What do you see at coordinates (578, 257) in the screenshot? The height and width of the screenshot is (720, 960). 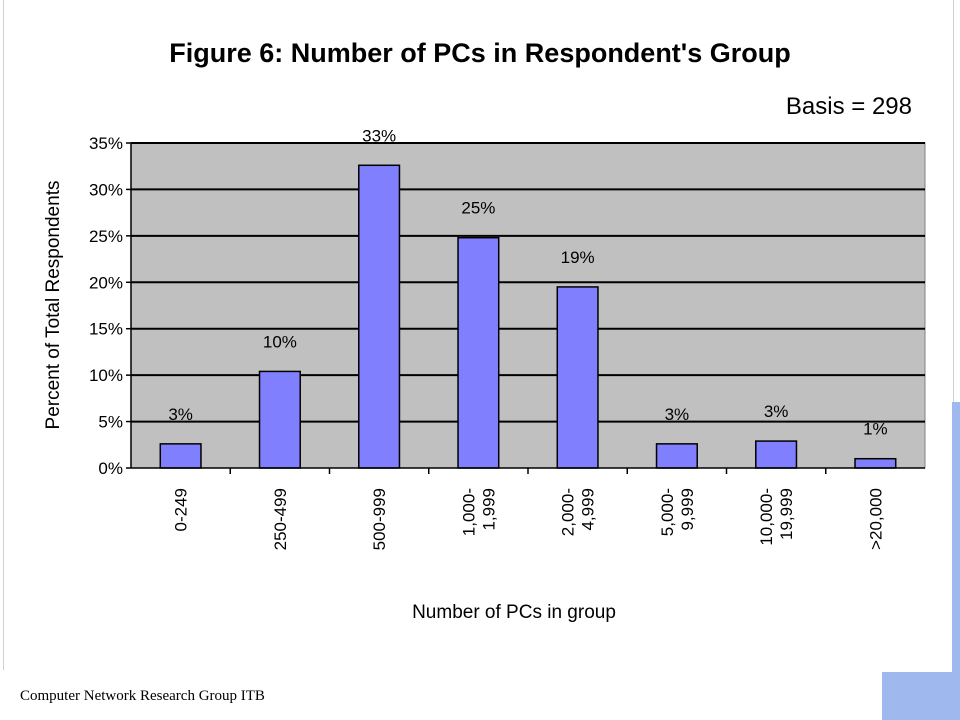 I see `data-label: 19%` at bounding box center [578, 257].